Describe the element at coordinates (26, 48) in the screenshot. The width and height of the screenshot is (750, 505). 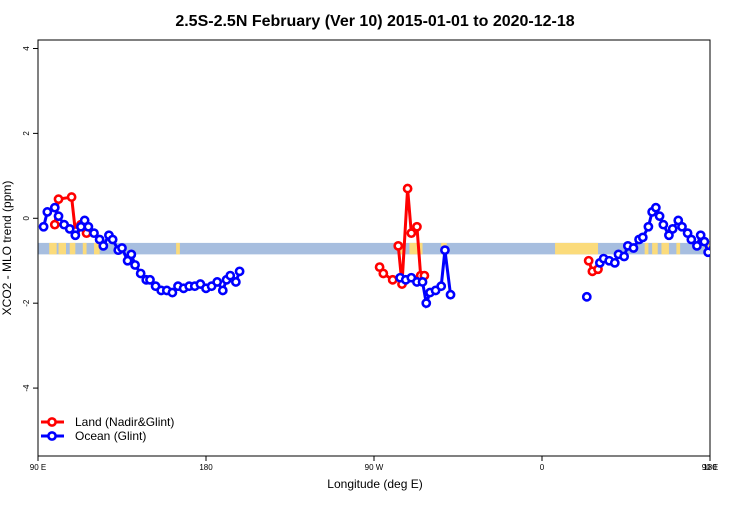
I see `y-tick-label: 4` at that location.